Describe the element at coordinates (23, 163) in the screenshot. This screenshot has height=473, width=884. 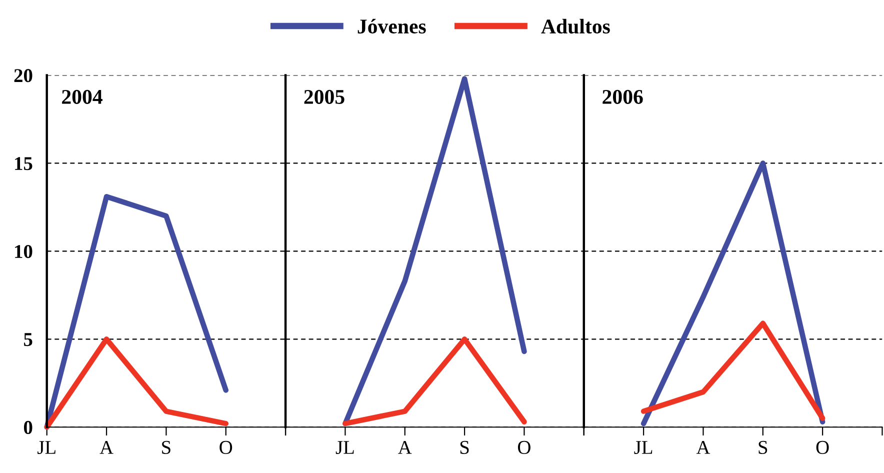
I see `y-tick-label: 15` at that location.